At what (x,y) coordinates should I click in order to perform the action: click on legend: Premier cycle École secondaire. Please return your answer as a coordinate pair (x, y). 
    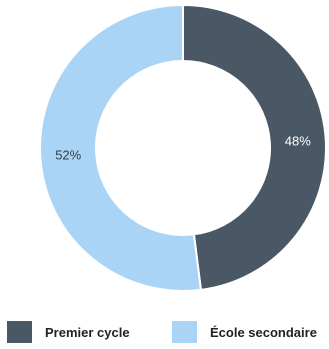
    Looking at the image, I should click on (164, 332).